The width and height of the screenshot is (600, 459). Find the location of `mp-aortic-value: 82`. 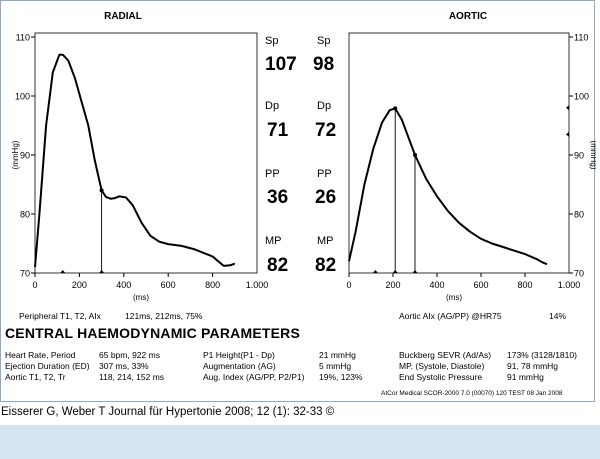

mp-aortic-value: 82 is located at coordinates (326, 265).